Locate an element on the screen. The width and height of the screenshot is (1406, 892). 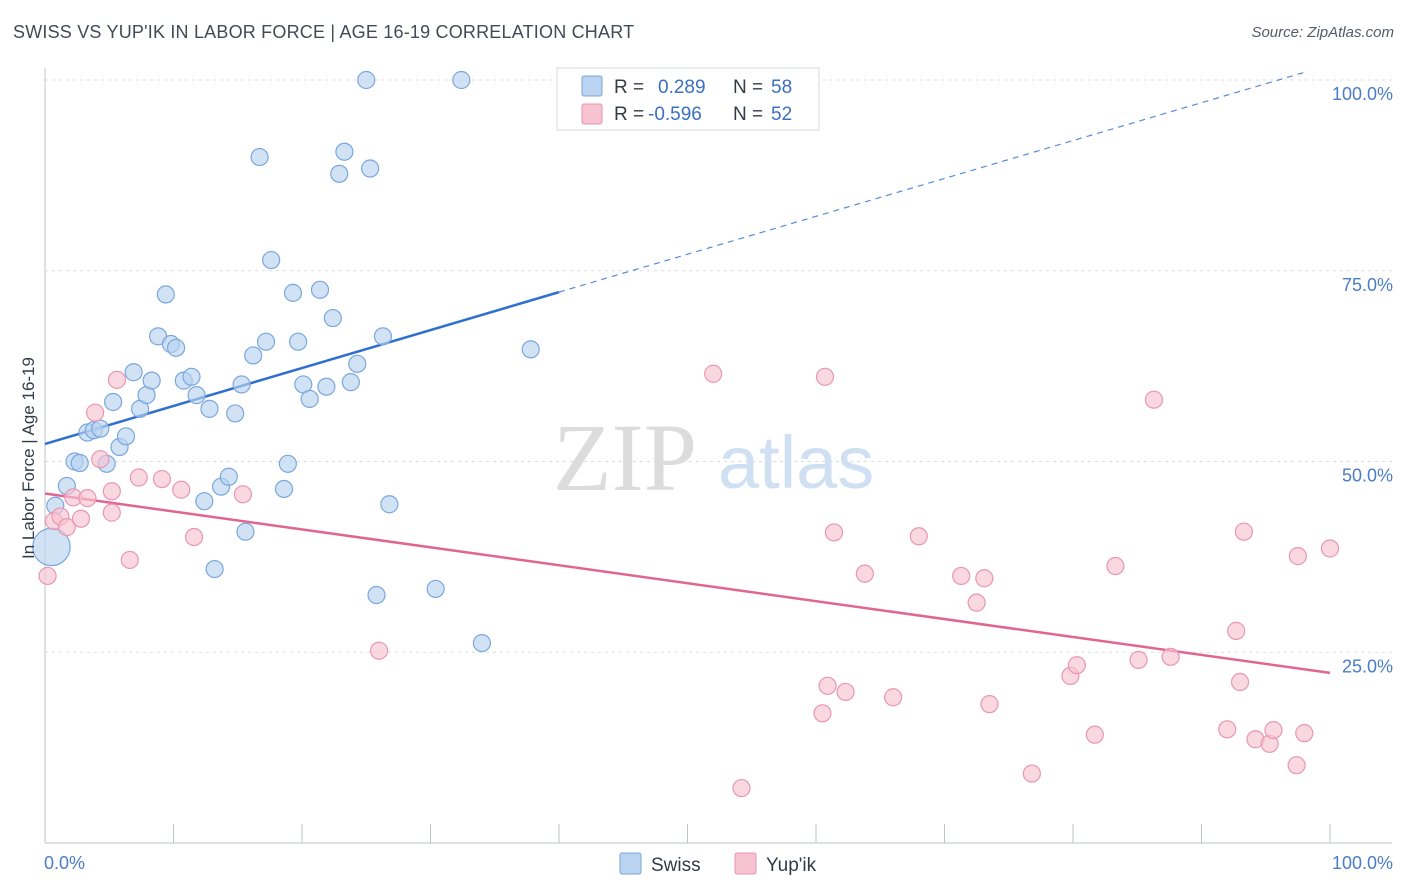
y-tick-label-100: 100.0% is located at coordinates (1362, 94).